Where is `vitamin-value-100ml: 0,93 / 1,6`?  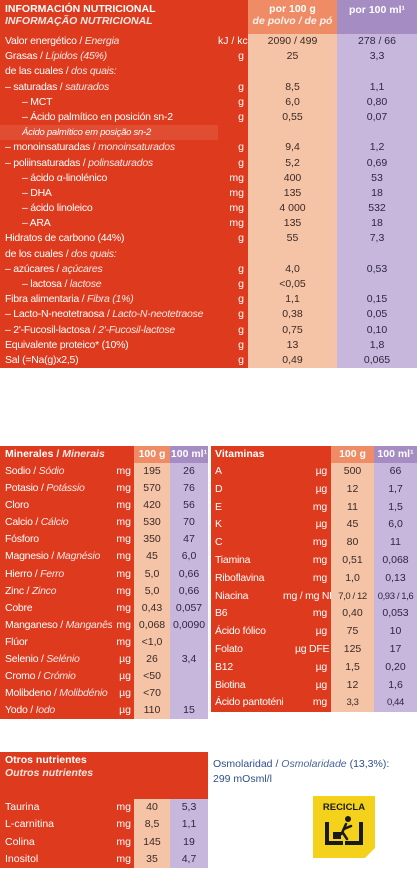
vitamin-value-100ml: 0,93 / 1,6 is located at coordinates (395, 596).